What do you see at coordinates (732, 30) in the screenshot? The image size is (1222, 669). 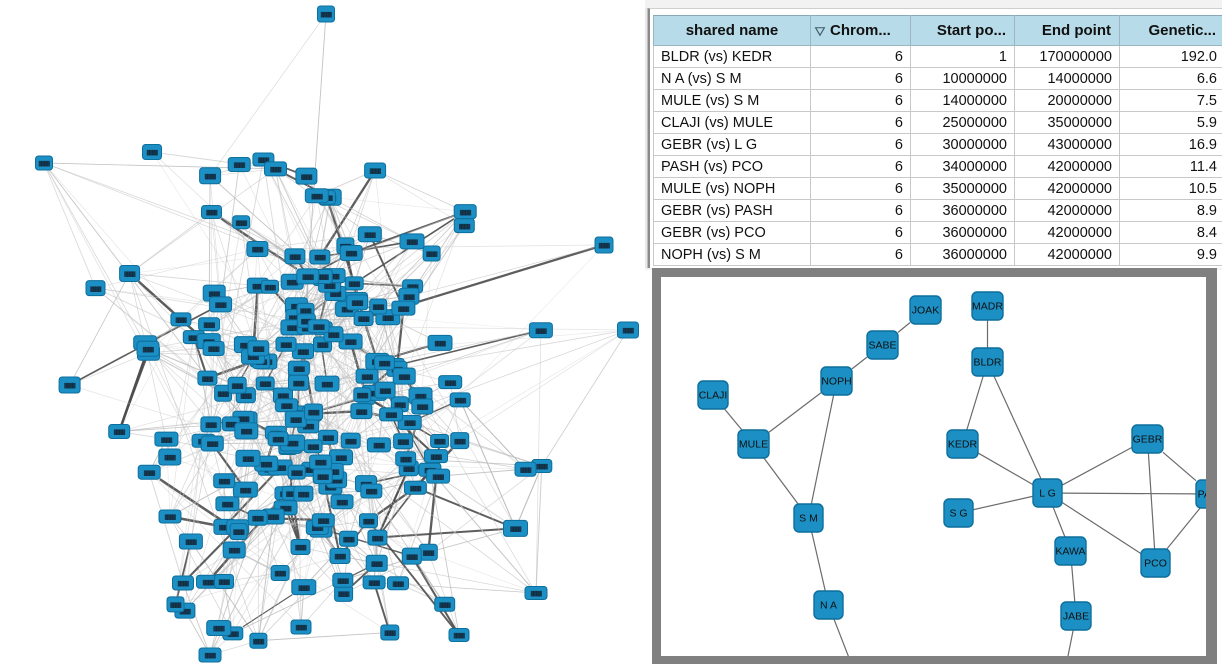 I see `column-header-shared-name: shared name` at bounding box center [732, 30].